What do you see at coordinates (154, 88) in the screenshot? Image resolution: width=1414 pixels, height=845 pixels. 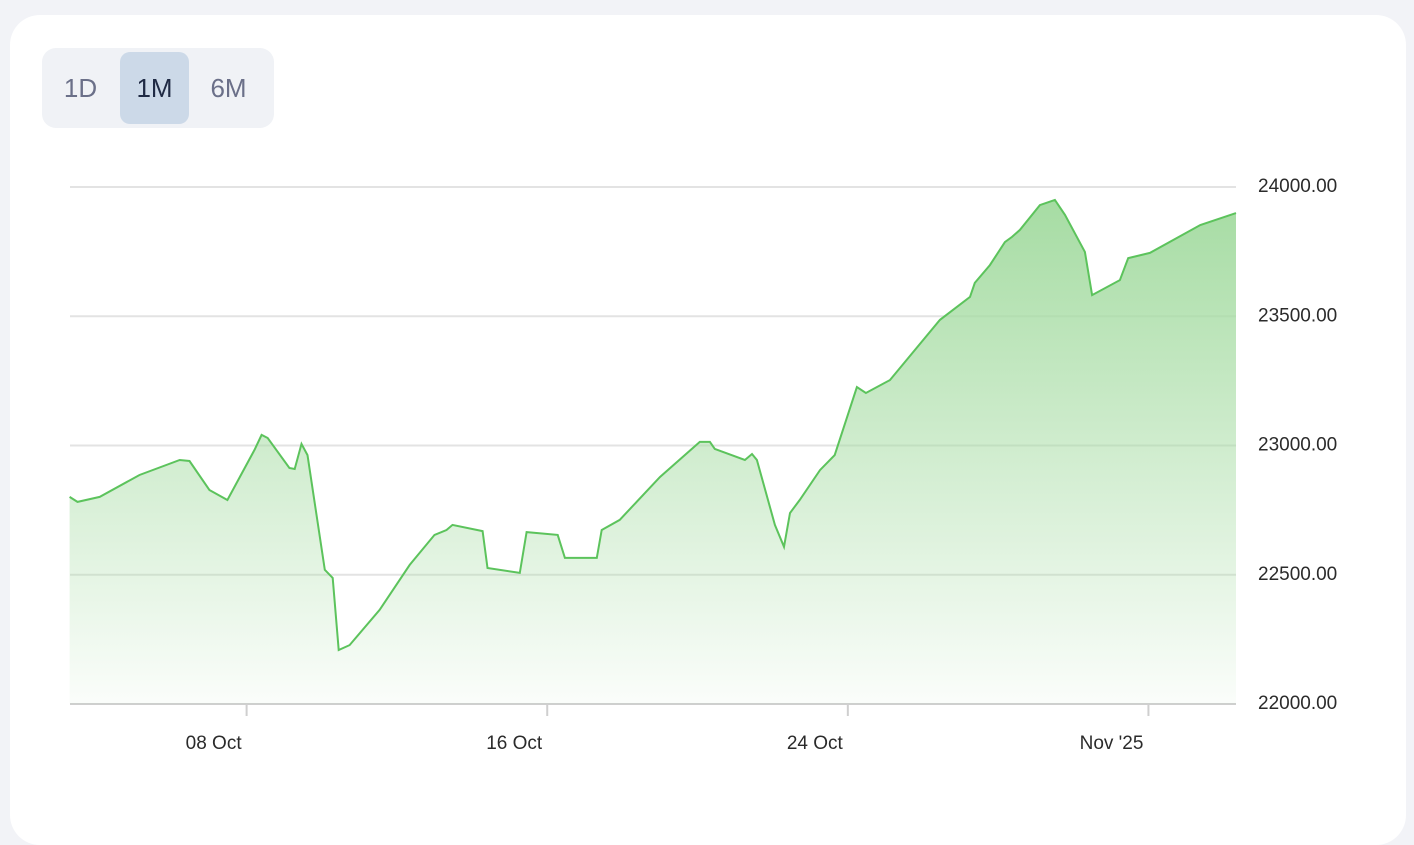 I see `range-button: 1M` at bounding box center [154, 88].